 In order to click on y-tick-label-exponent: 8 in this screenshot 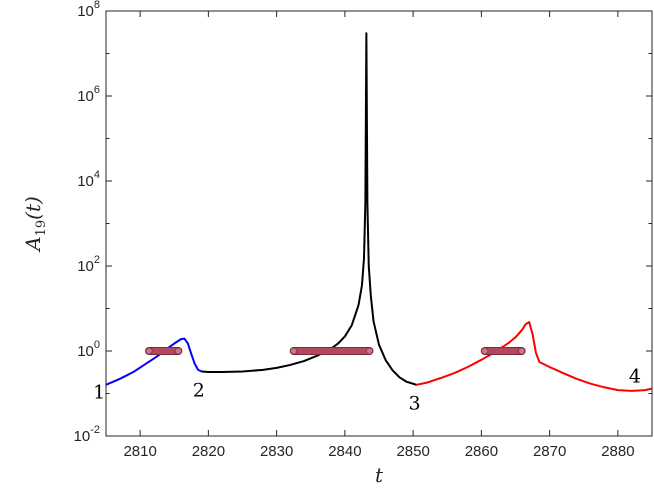, I will do `click(97, 5)`.